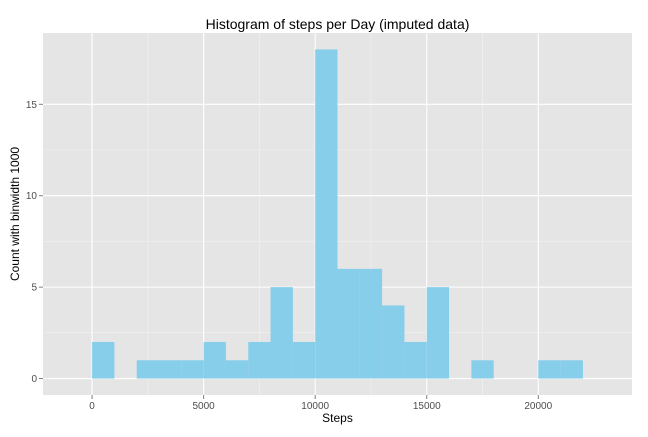 The image size is (648, 437). Describe the element at coordinates (427, 406) in the screenshot. I see `x-tick-label: 15000` at that location.